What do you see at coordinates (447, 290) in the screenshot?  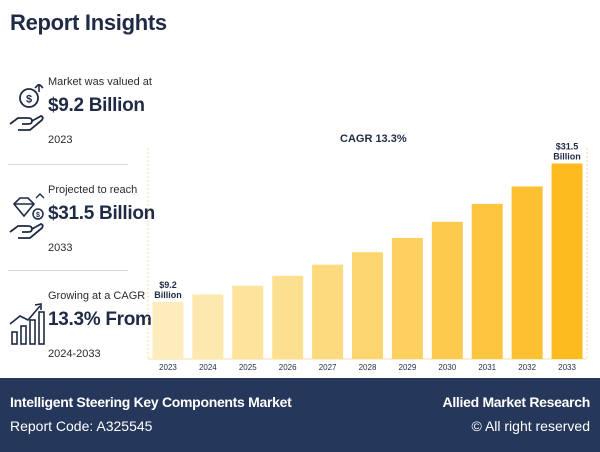 I see `bar-2030` at bounding box center [447, 290].